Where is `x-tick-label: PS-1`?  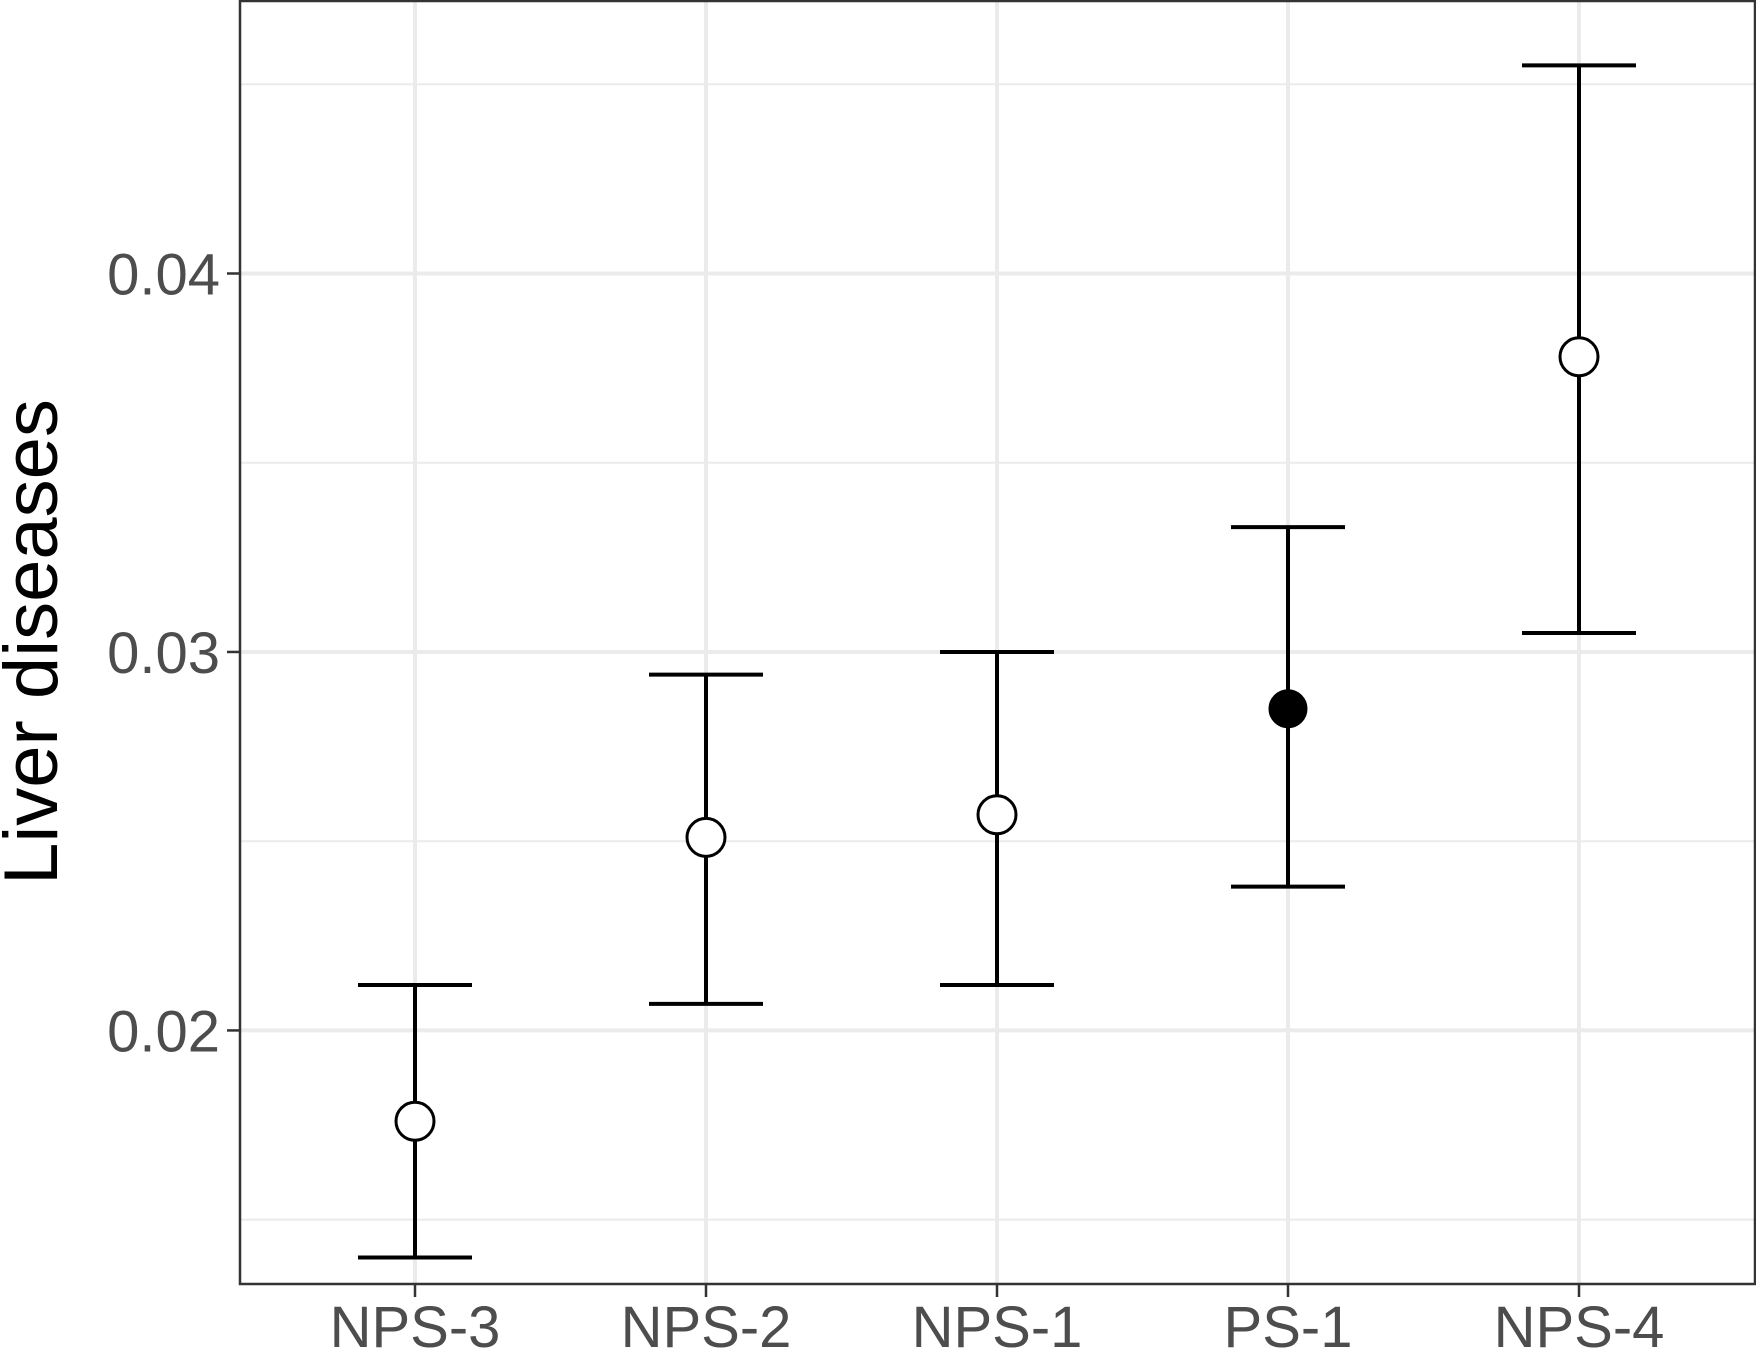
x-tick-label: PS-1 is located at coordinates (1288, 1324).